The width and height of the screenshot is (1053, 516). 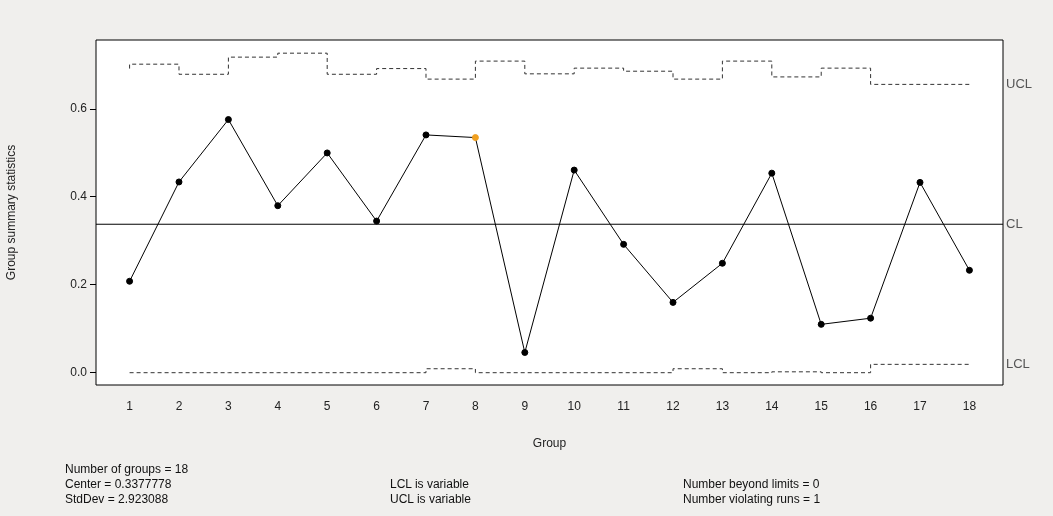 What do you see at coordinates (751, 484) in the screenshot?
I see `text: Number beyond limits = 0` at bounding box center [751, 484].